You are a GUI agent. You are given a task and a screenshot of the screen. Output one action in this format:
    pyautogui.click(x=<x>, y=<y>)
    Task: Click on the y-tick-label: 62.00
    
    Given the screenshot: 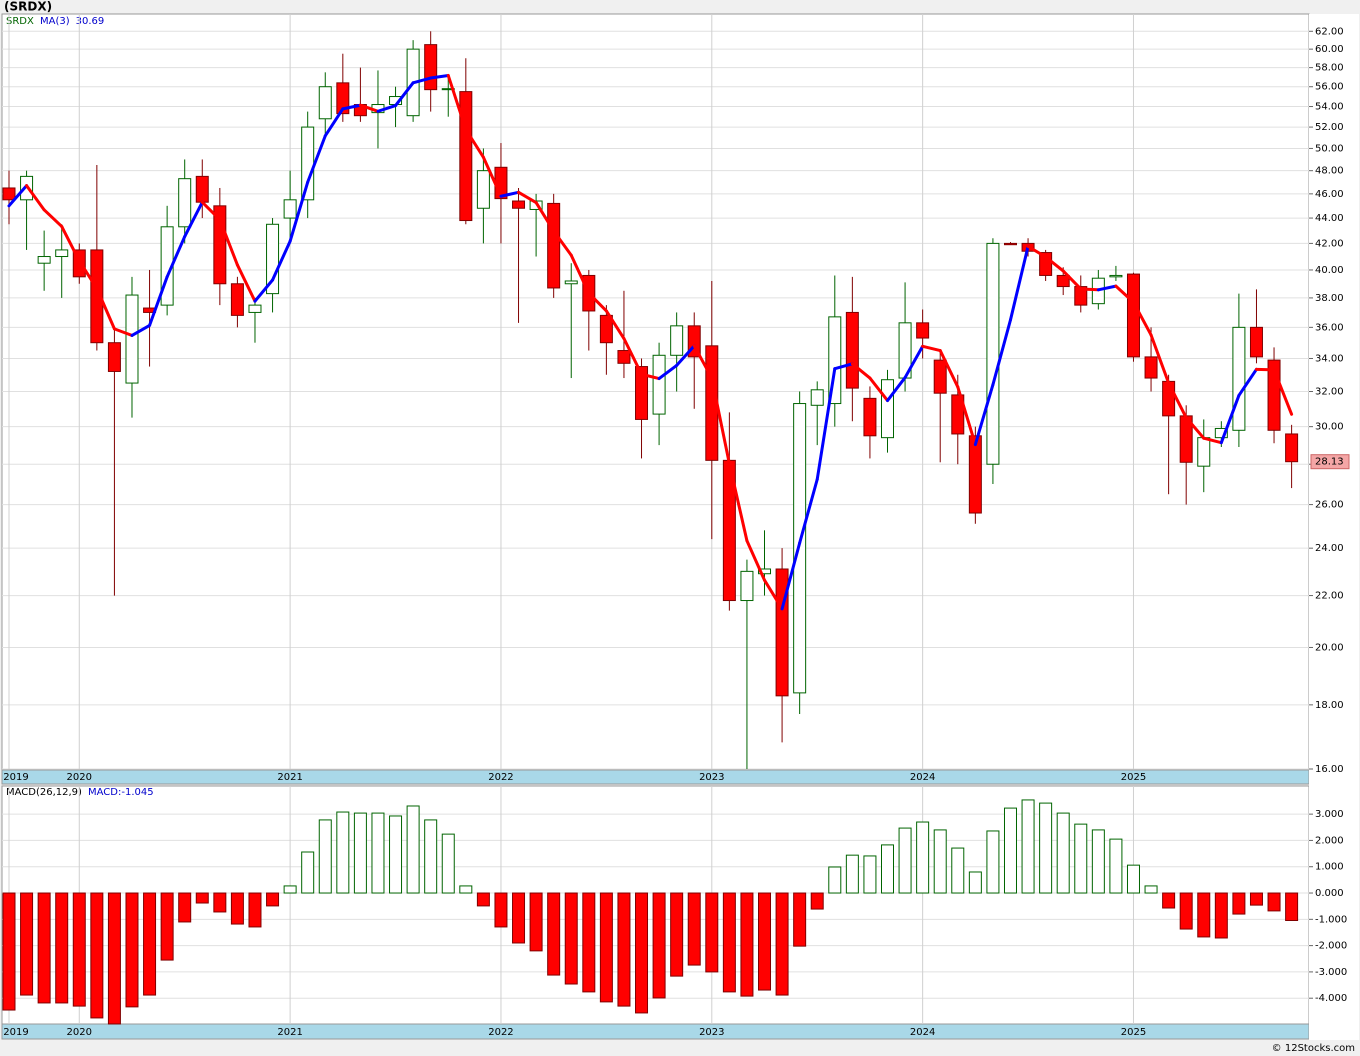 What is the action you would take?
    pyautogui.click(x=1329, y=31)
    